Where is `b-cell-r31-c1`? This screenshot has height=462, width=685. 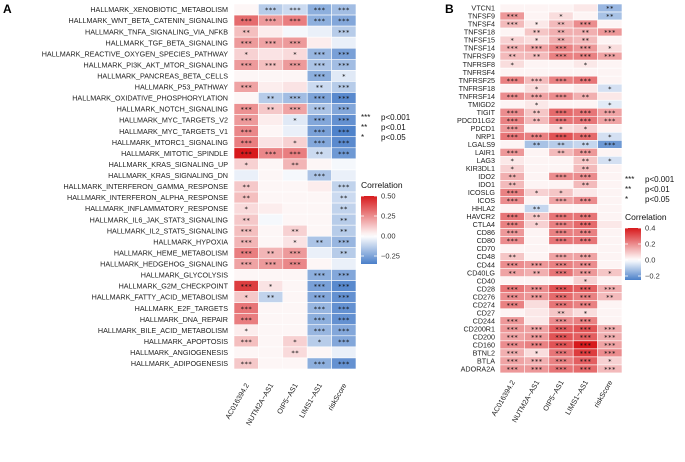 b-cell-r31-c1 is located at coordinates (537, 256).